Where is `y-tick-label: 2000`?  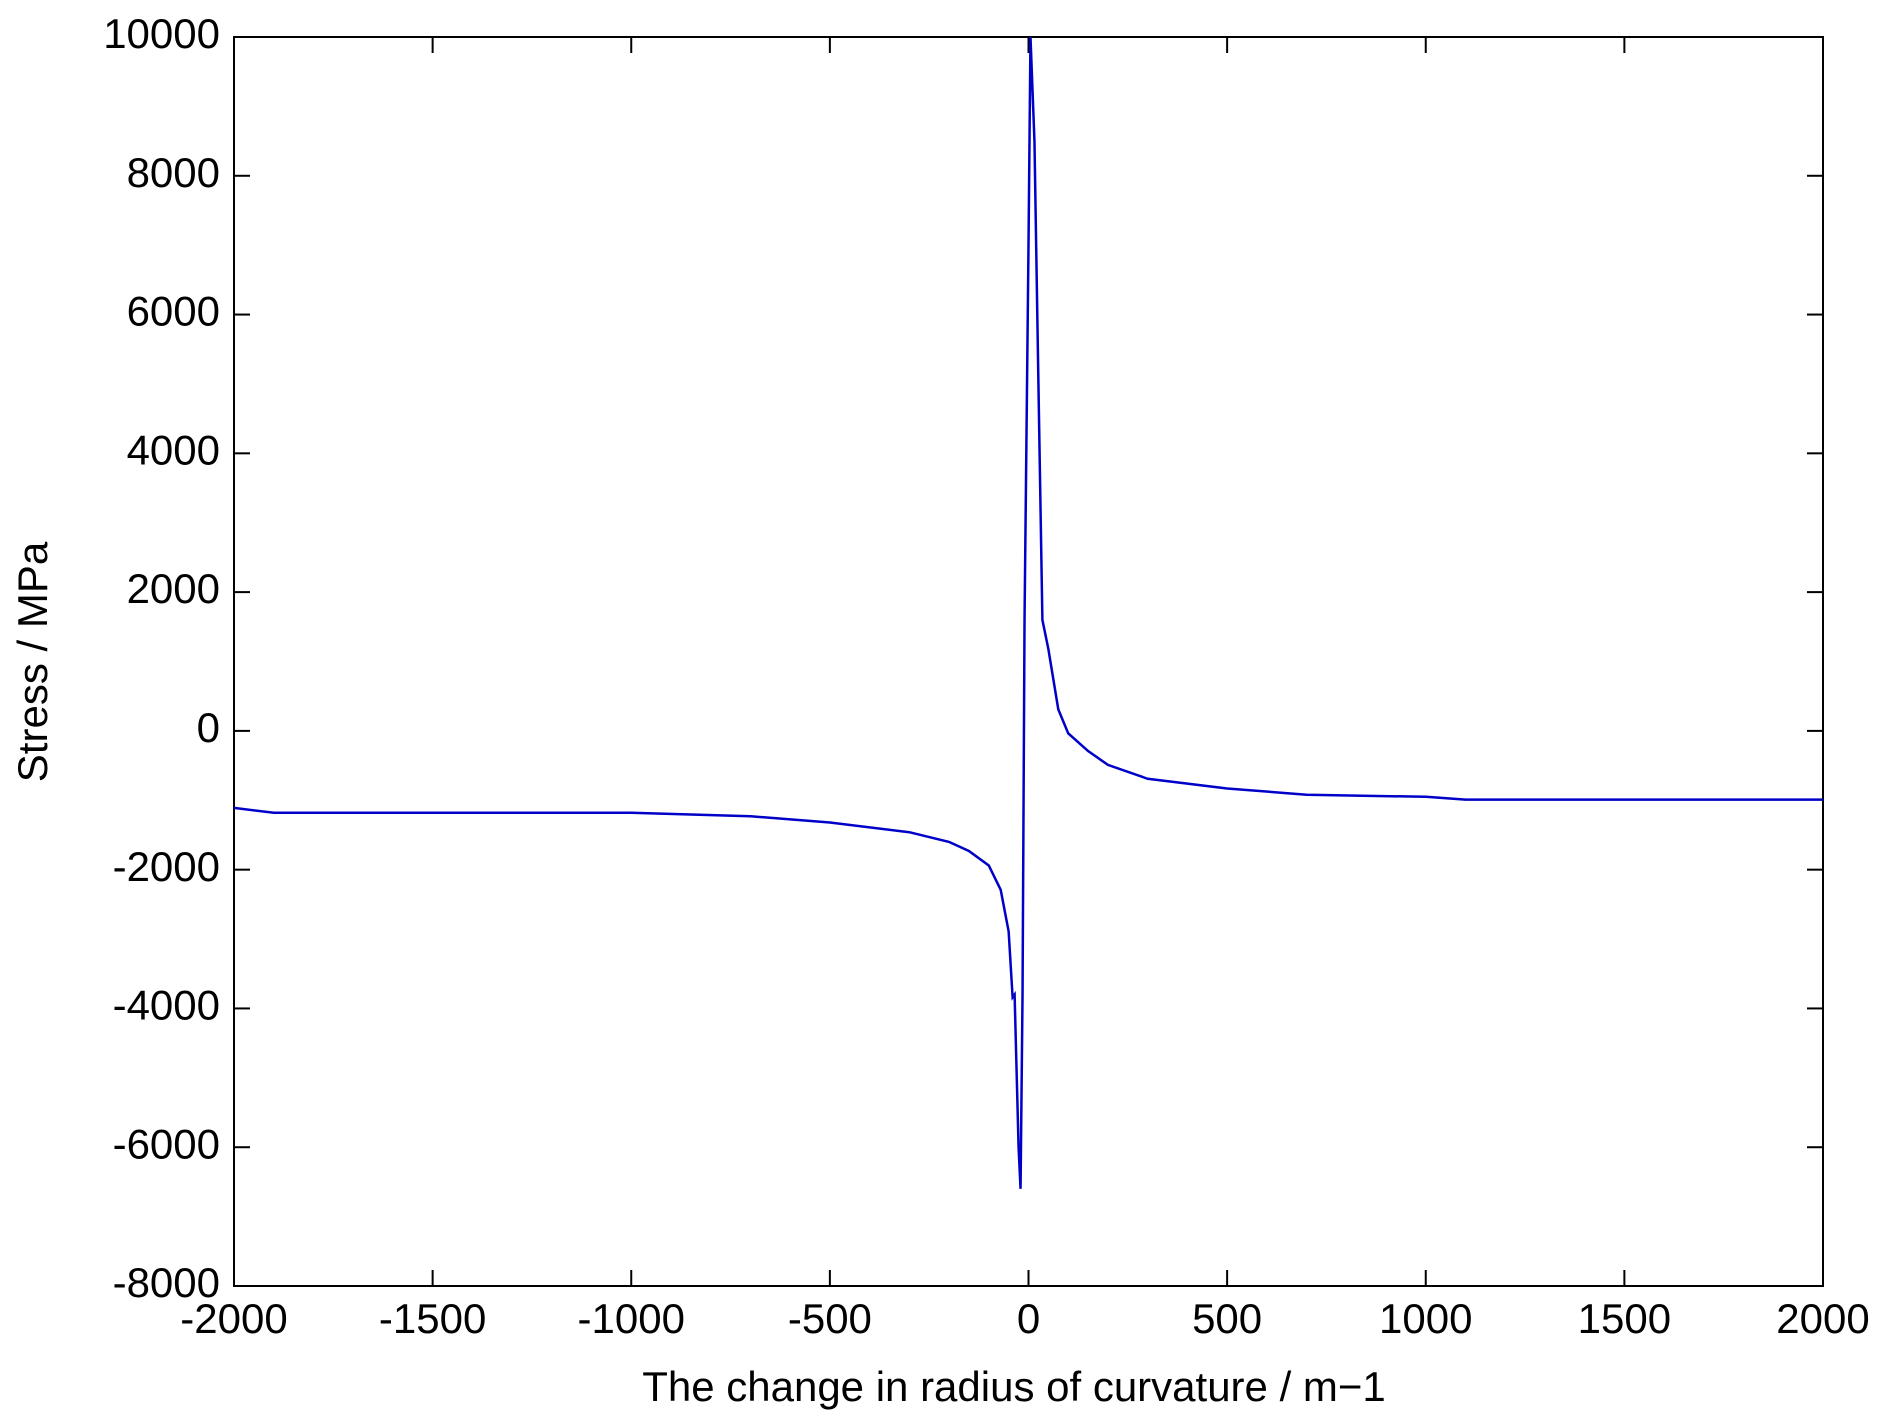 y-tick-label: 2000 is located at coordinates (173, 588).